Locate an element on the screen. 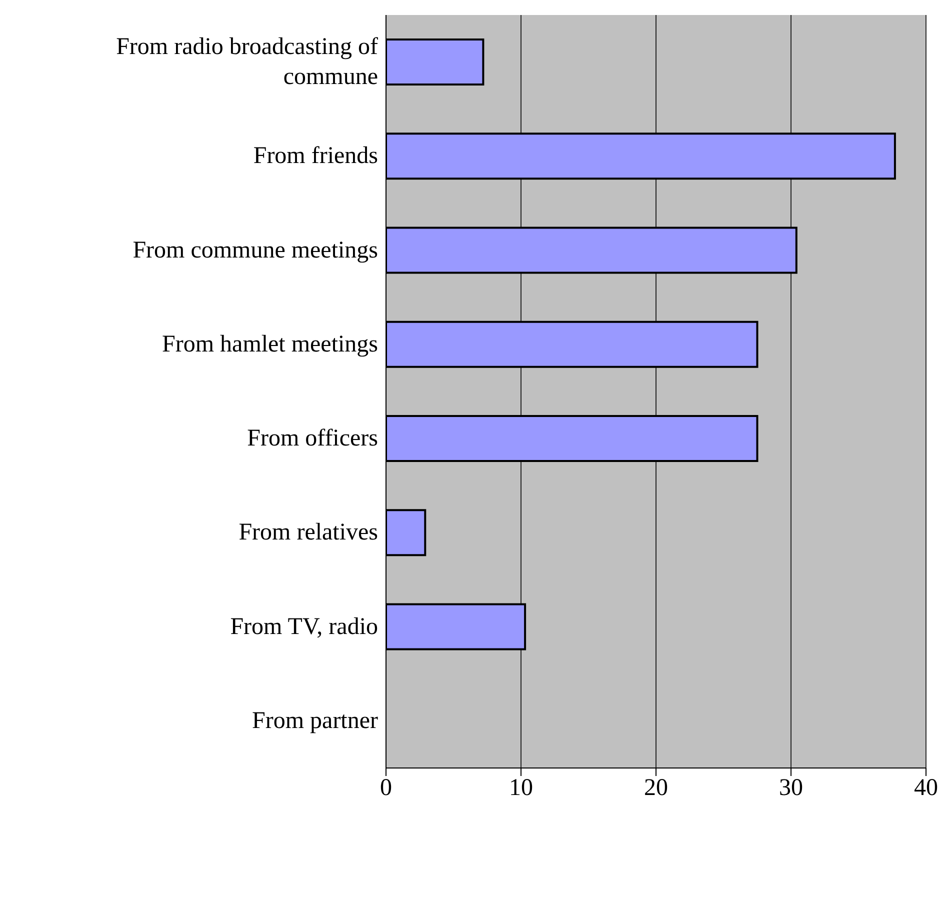  x-tick-label: 40 is located at coordinates (926, 788).